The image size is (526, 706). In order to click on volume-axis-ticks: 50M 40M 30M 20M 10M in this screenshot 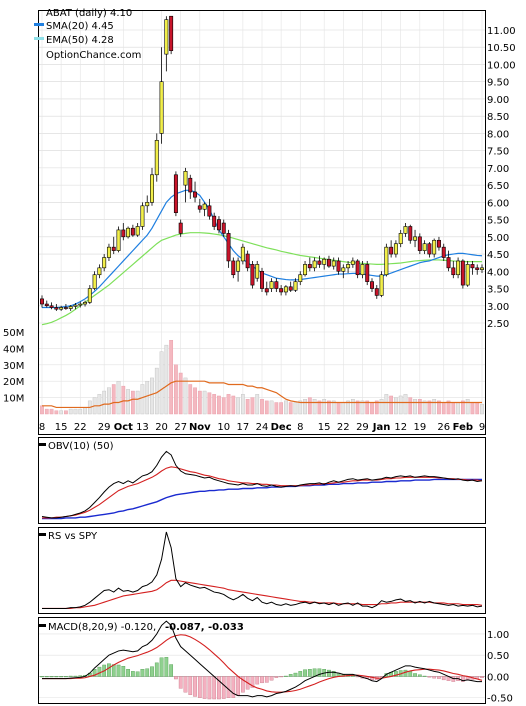, I will do `click(13, 366)`.